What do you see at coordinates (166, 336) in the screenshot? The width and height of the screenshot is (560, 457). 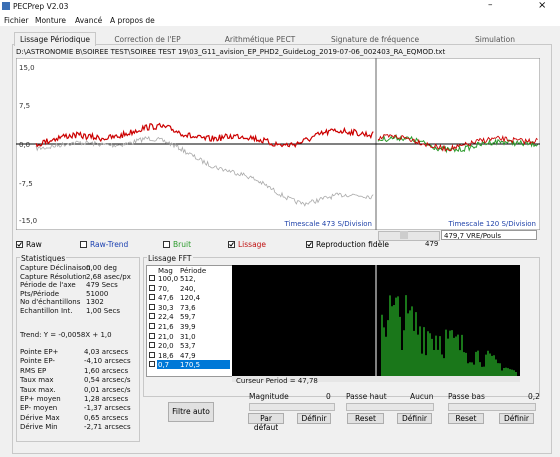 I see `mag: 21,0` at bounding box center [166, 336].